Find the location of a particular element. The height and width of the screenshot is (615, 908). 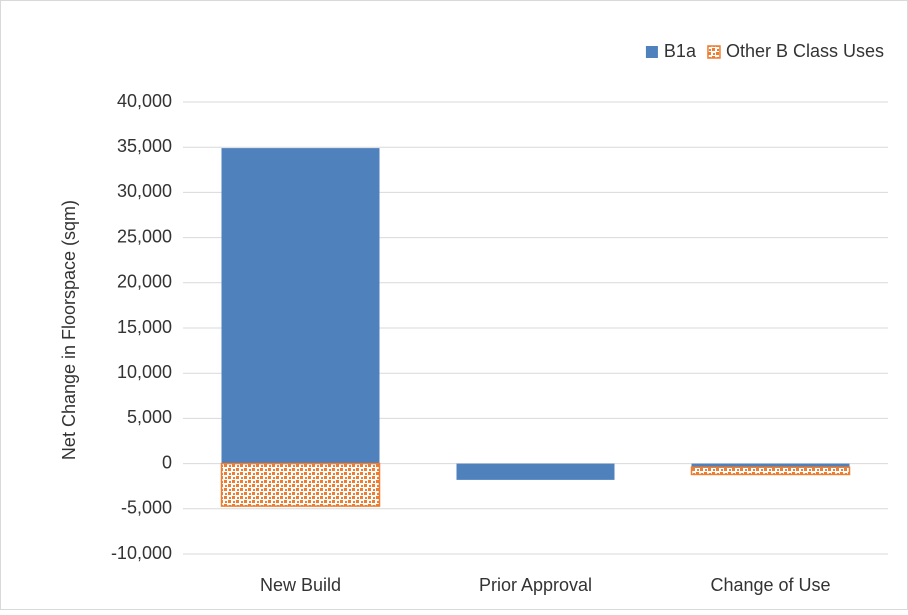

x-tick-label: Change of Use is located at coordinates (770, 585).